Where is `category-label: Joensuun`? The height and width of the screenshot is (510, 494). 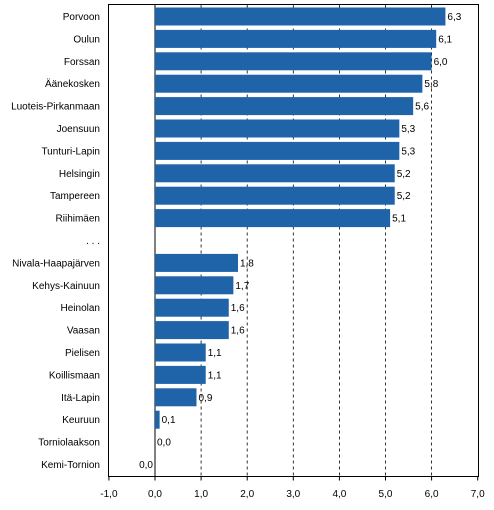
category-label: Joensuun is located at coordinates (78, 129).